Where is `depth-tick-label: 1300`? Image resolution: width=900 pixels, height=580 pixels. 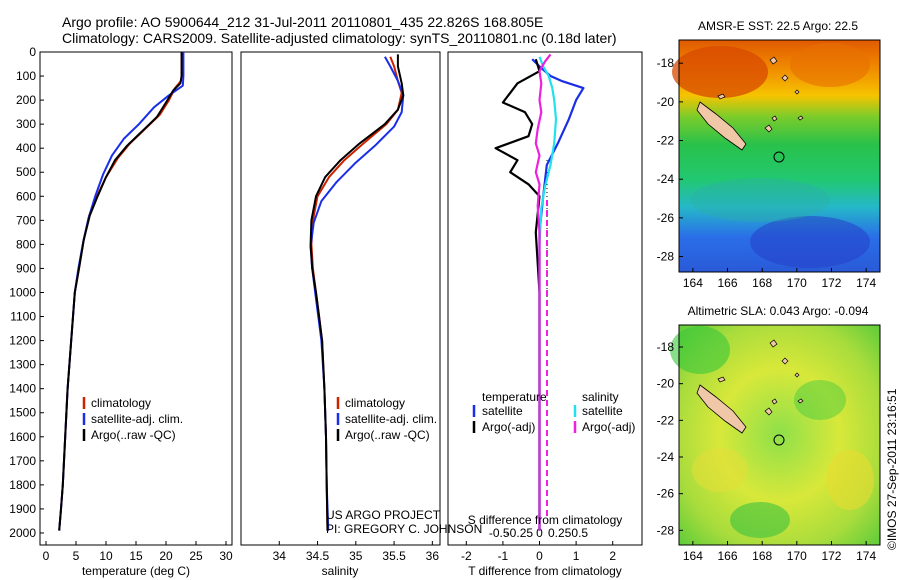
depth-tick-label: 1300 is located at coordinates (22, 365).